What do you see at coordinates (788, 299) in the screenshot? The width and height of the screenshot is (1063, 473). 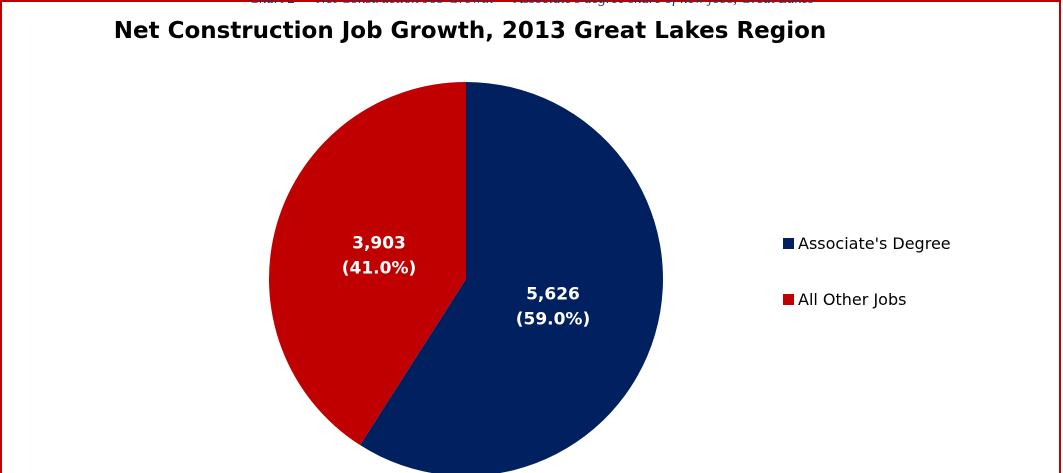 I see `legend-swatch-all-other-jobs` at bounding box center [788, 299].